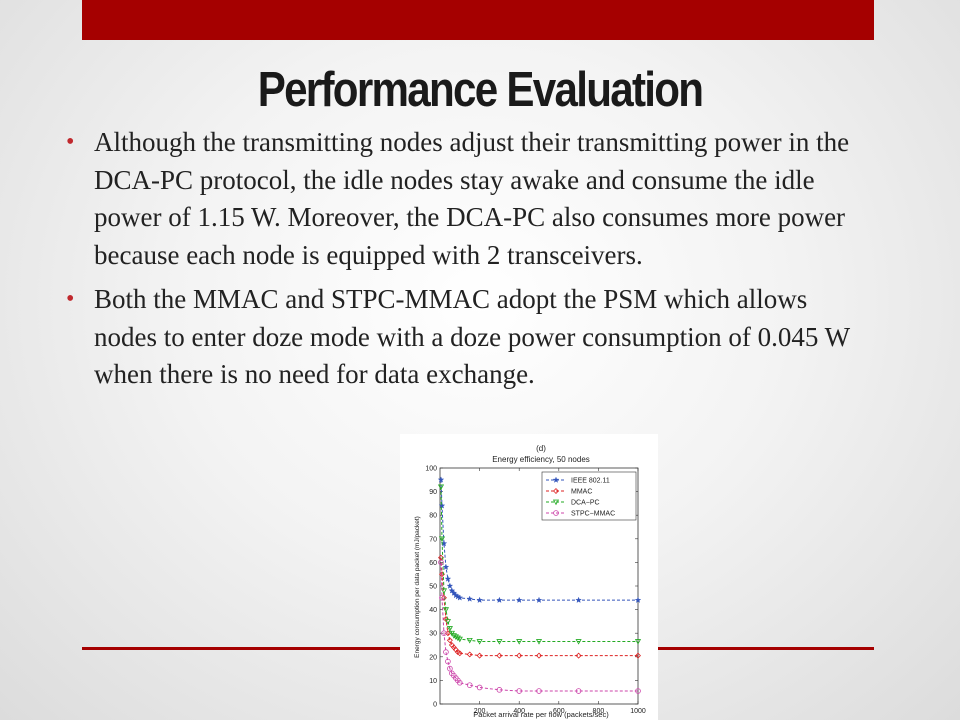 This screenshot has height=720, width=960. Describe the element at coordinates (431, 469) in the screenshot. I see `y-tick-label: 100` at that location.